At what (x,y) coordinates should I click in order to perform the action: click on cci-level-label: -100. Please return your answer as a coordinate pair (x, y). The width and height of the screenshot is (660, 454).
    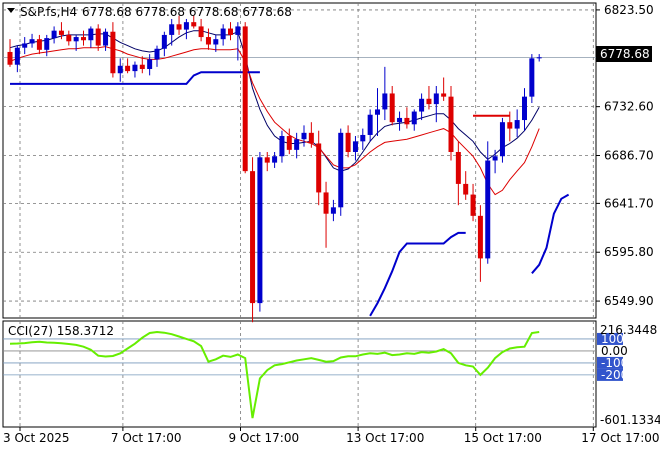
    Looking at the image, I should click on (614, 363).